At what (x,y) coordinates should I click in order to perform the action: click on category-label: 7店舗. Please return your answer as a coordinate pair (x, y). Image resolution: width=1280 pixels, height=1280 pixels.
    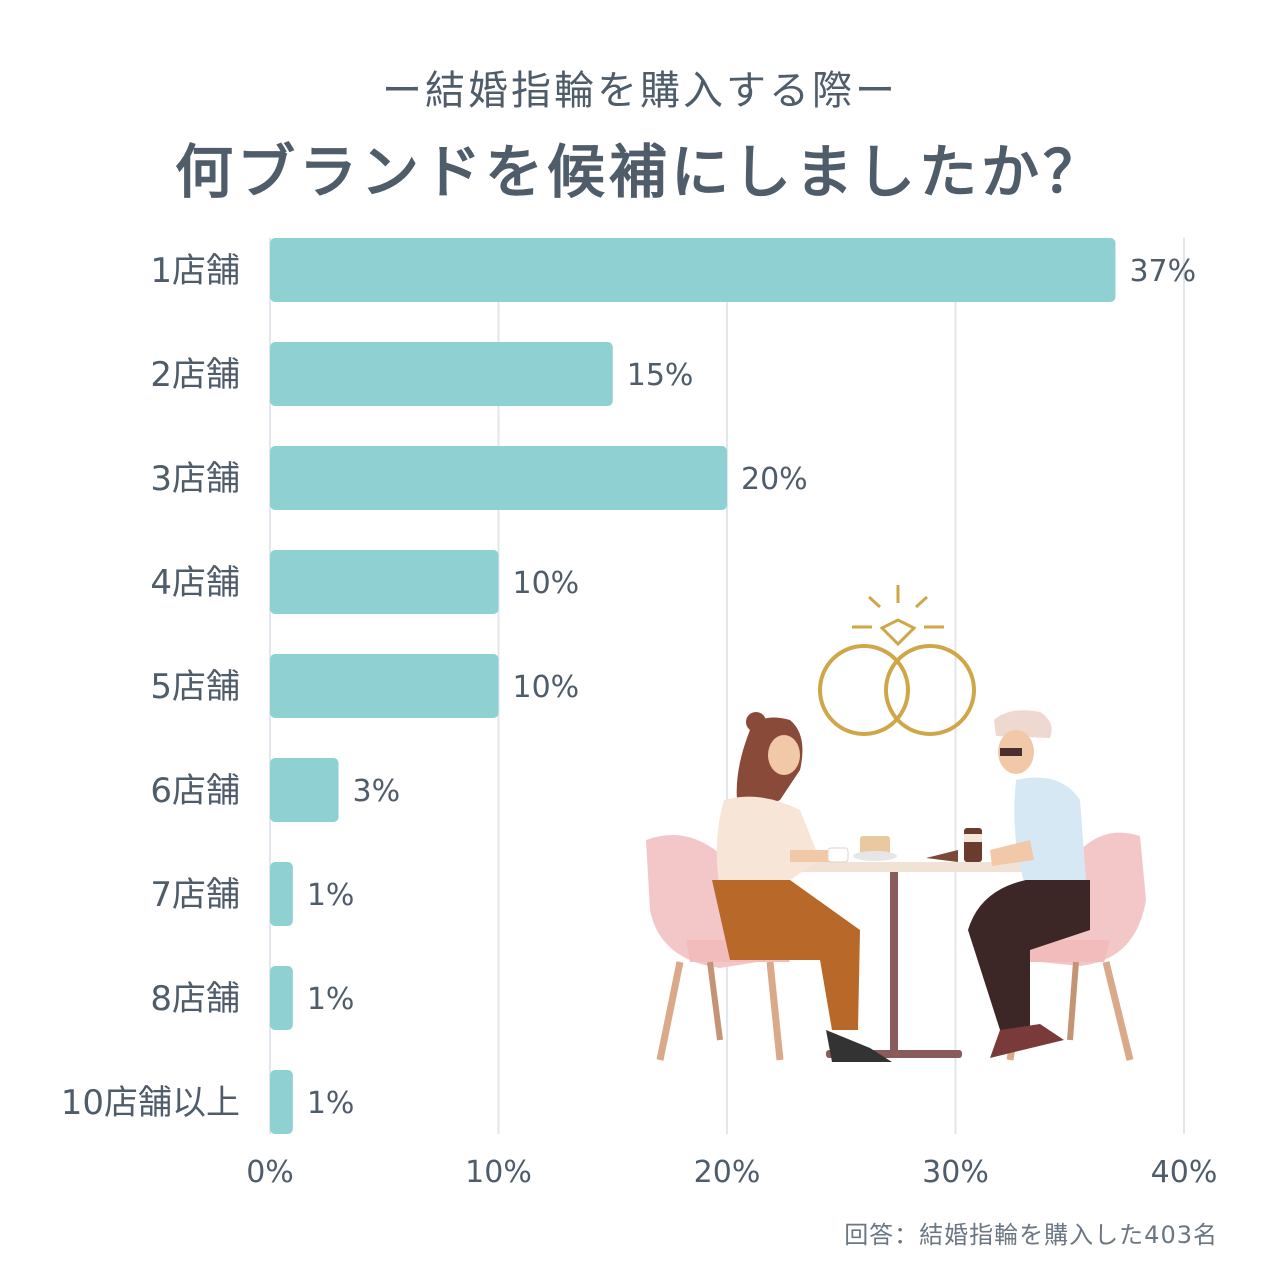
    Looking at the image, I should click on (195, 895).